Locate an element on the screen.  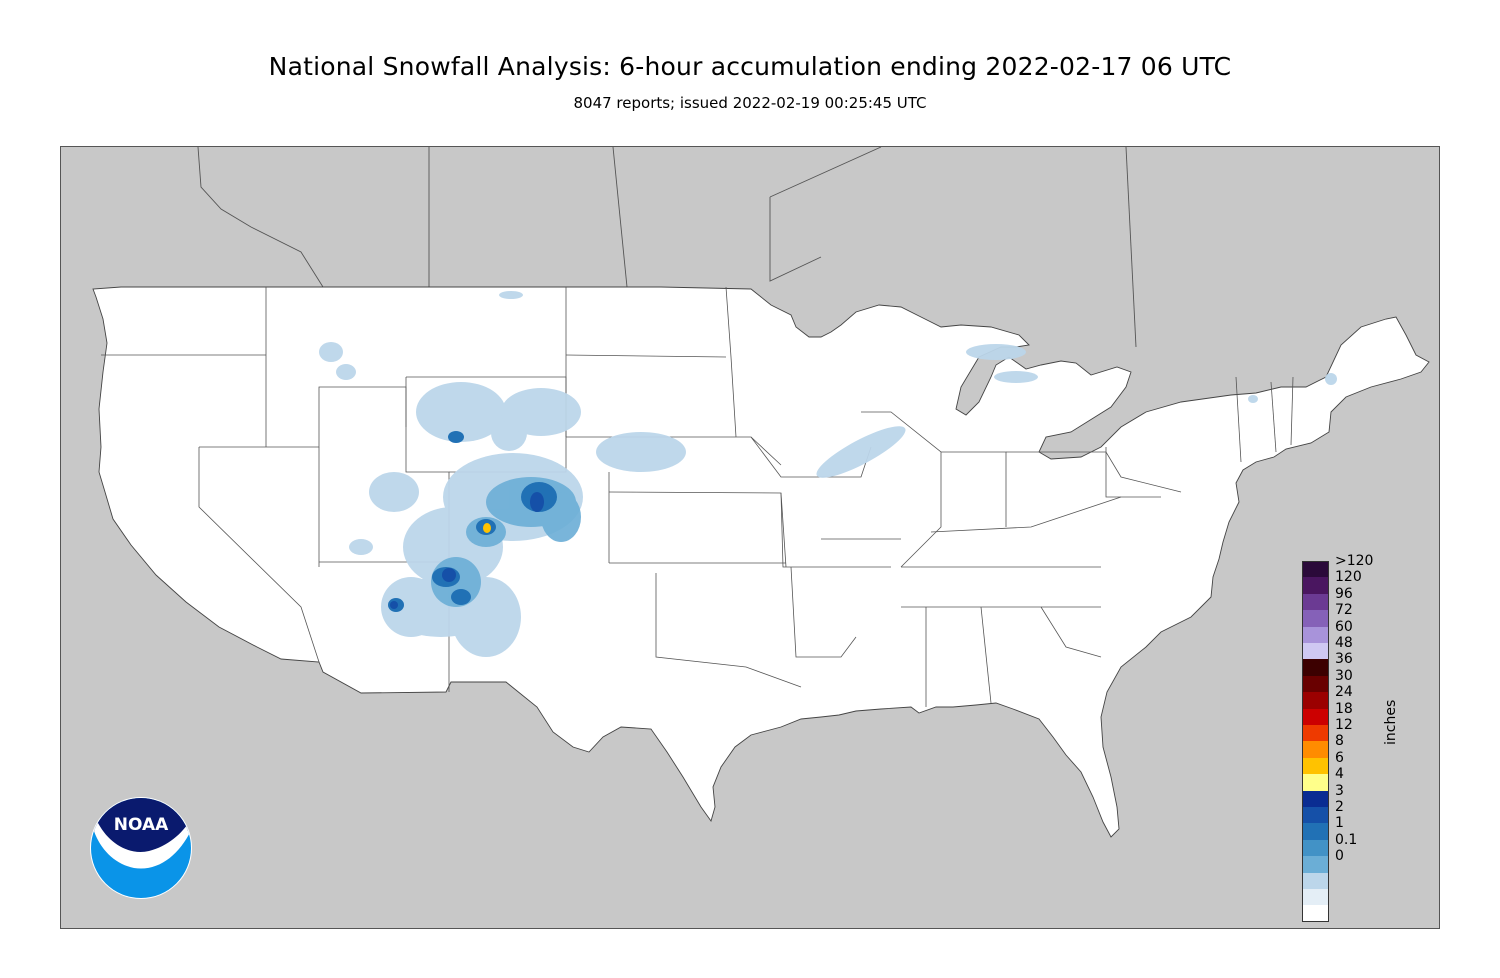
legend-label: 8 is located at coordinates (1339, 741).